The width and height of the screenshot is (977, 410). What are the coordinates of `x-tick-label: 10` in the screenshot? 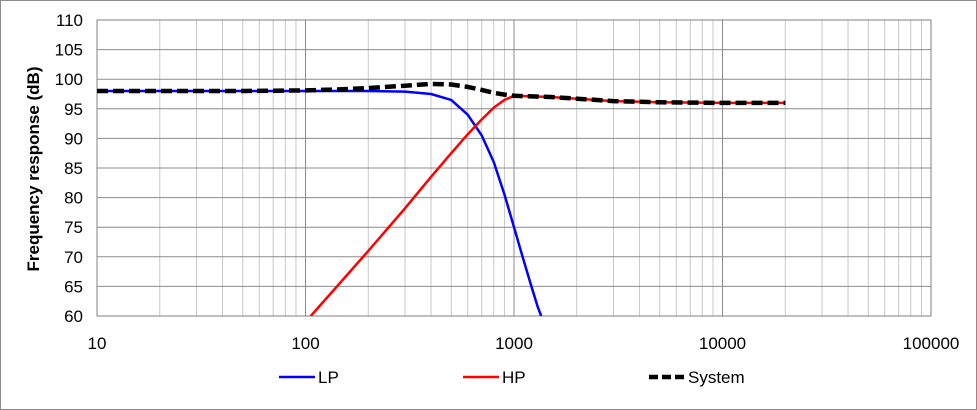 It's located at (97, 343).